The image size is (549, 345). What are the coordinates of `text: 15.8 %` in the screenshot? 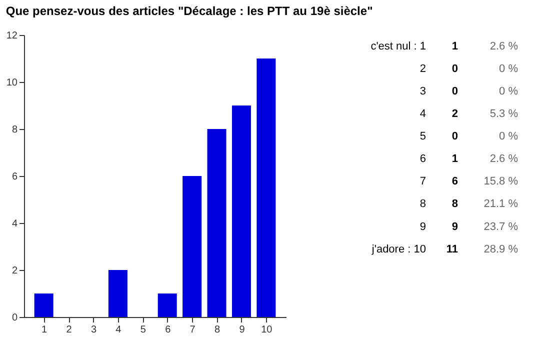 It's located at (501, 182).